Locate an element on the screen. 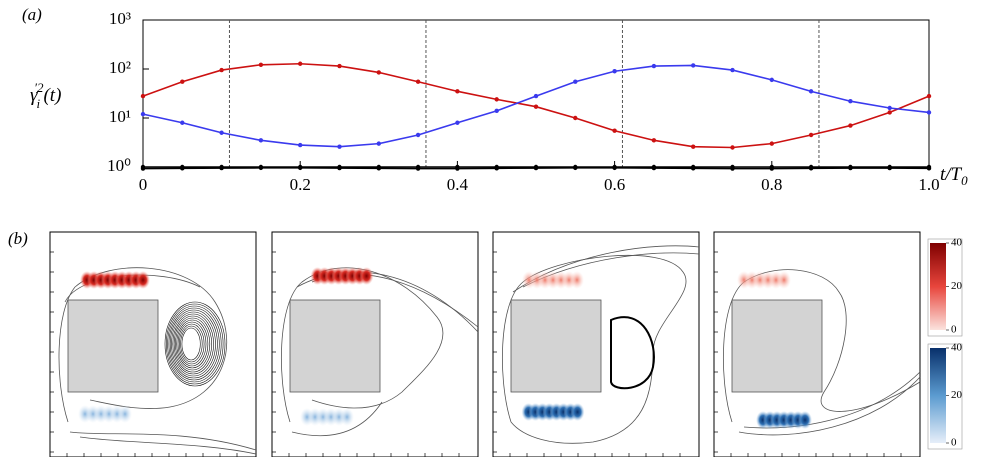 Image resolution: width=987 pixels, height=457 pixels. bluff-body is located at coordinates (556, 346).